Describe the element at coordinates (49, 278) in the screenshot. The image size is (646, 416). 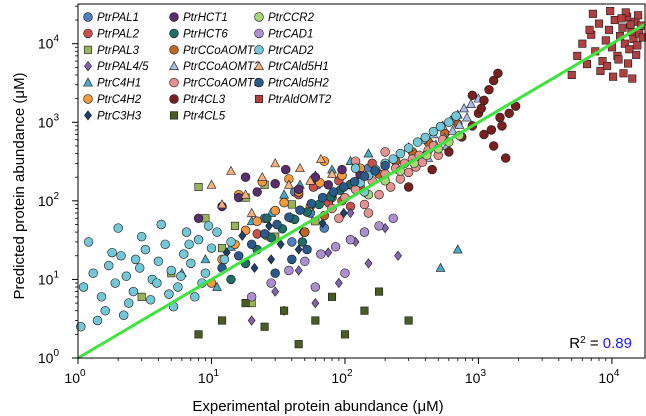
I see `y-tick-label: 10¹` at that location.